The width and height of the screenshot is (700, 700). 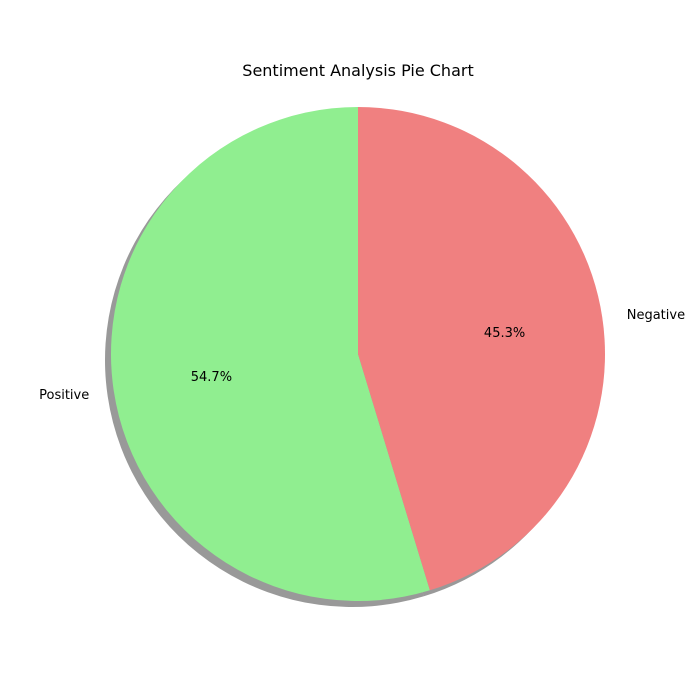 What do you see at coordinates (504, 333) in the screenshot?
I see `slice-percent-negative: 45.3%` at bounding box center [504, 333].